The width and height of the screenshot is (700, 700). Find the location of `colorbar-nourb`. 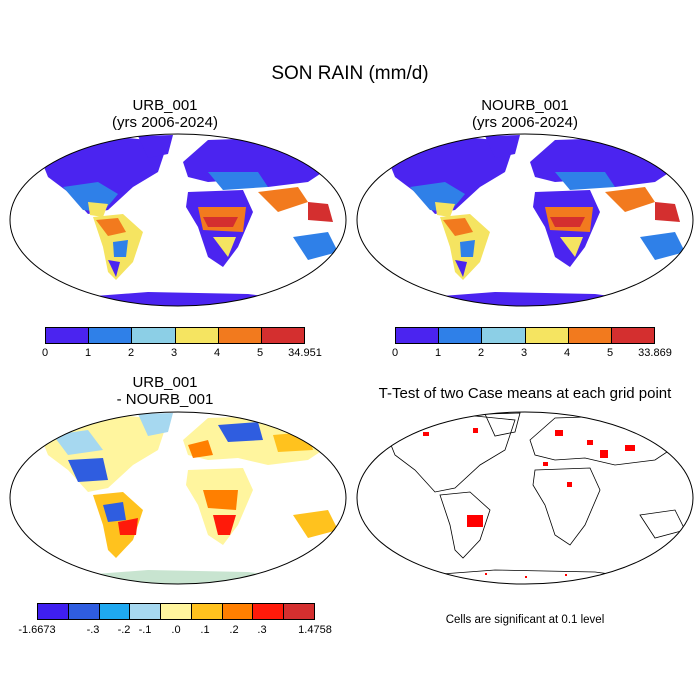

colorbar-nourb is located at coordinates (525, 335).